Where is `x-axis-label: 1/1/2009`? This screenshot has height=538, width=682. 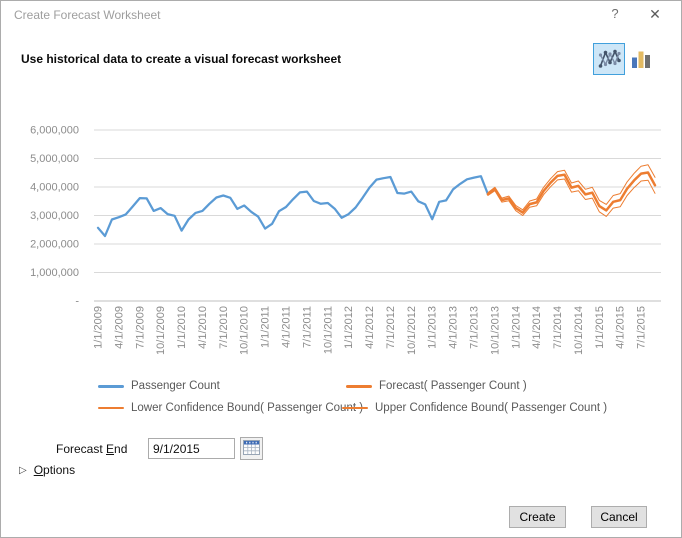
x-axis-label: 1/1/2009 is located at coordinates (99, 327).